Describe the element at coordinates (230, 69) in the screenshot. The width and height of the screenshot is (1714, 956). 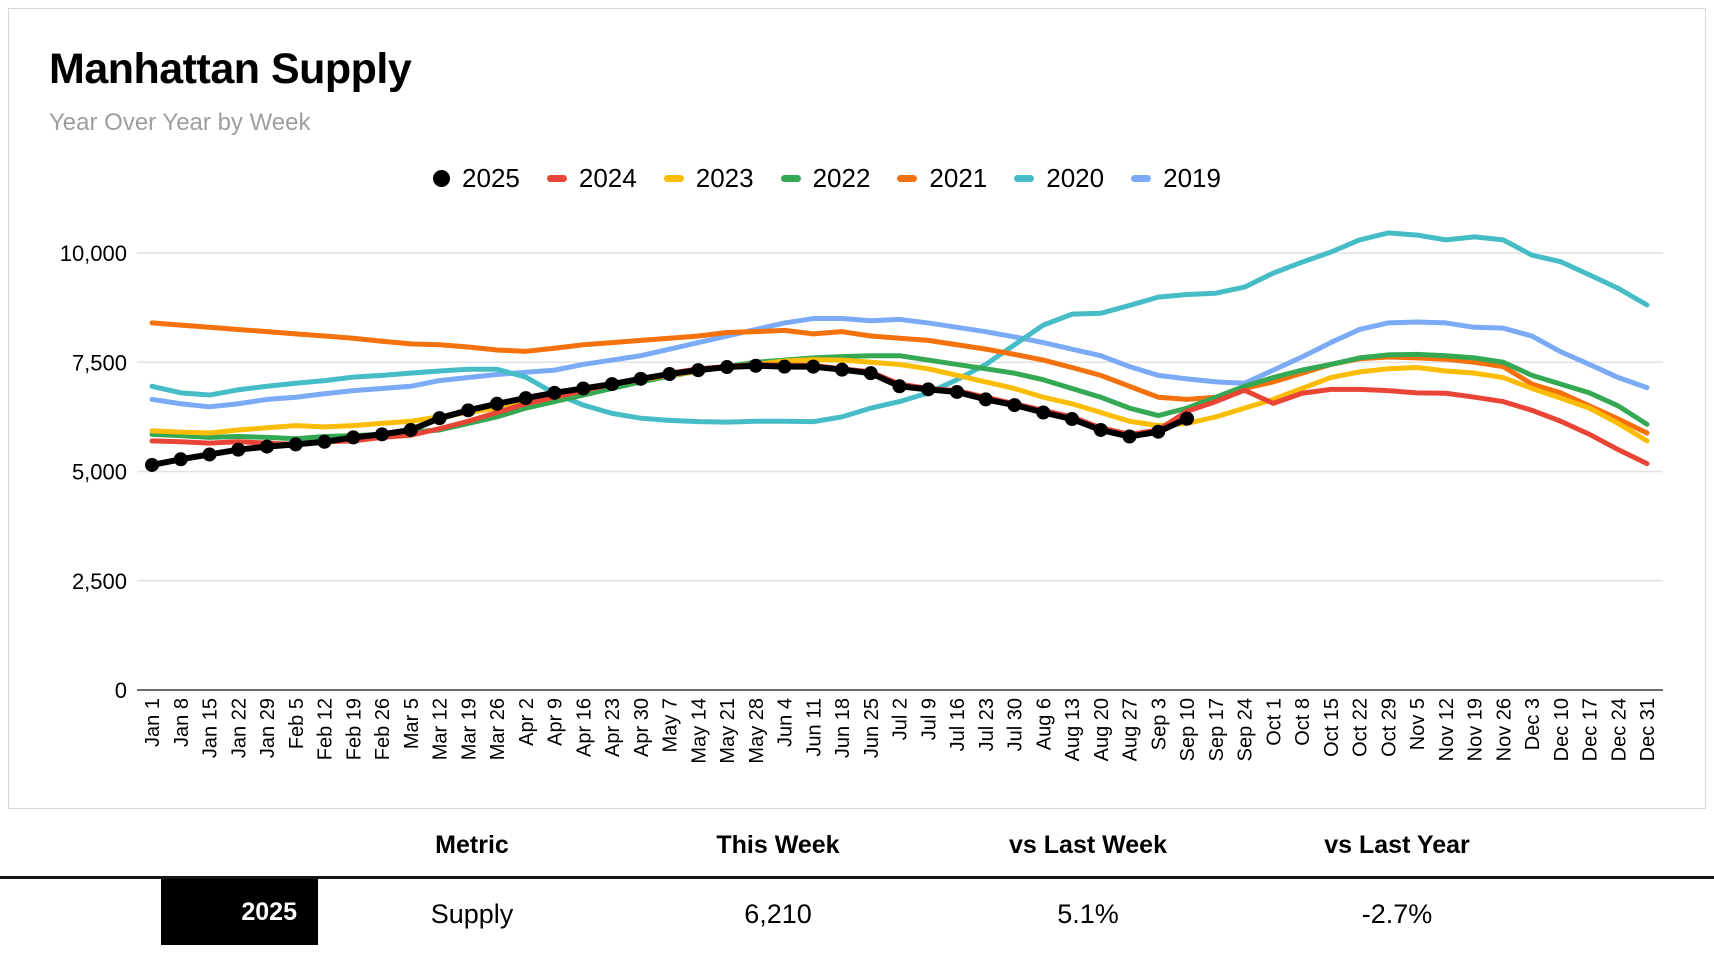
I see `chart-title: Manhattan Supply` at that location.